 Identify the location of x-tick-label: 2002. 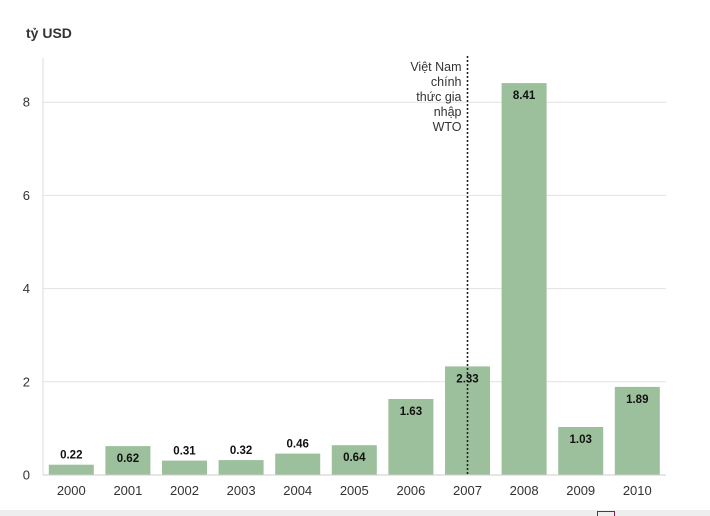
(184, 490).